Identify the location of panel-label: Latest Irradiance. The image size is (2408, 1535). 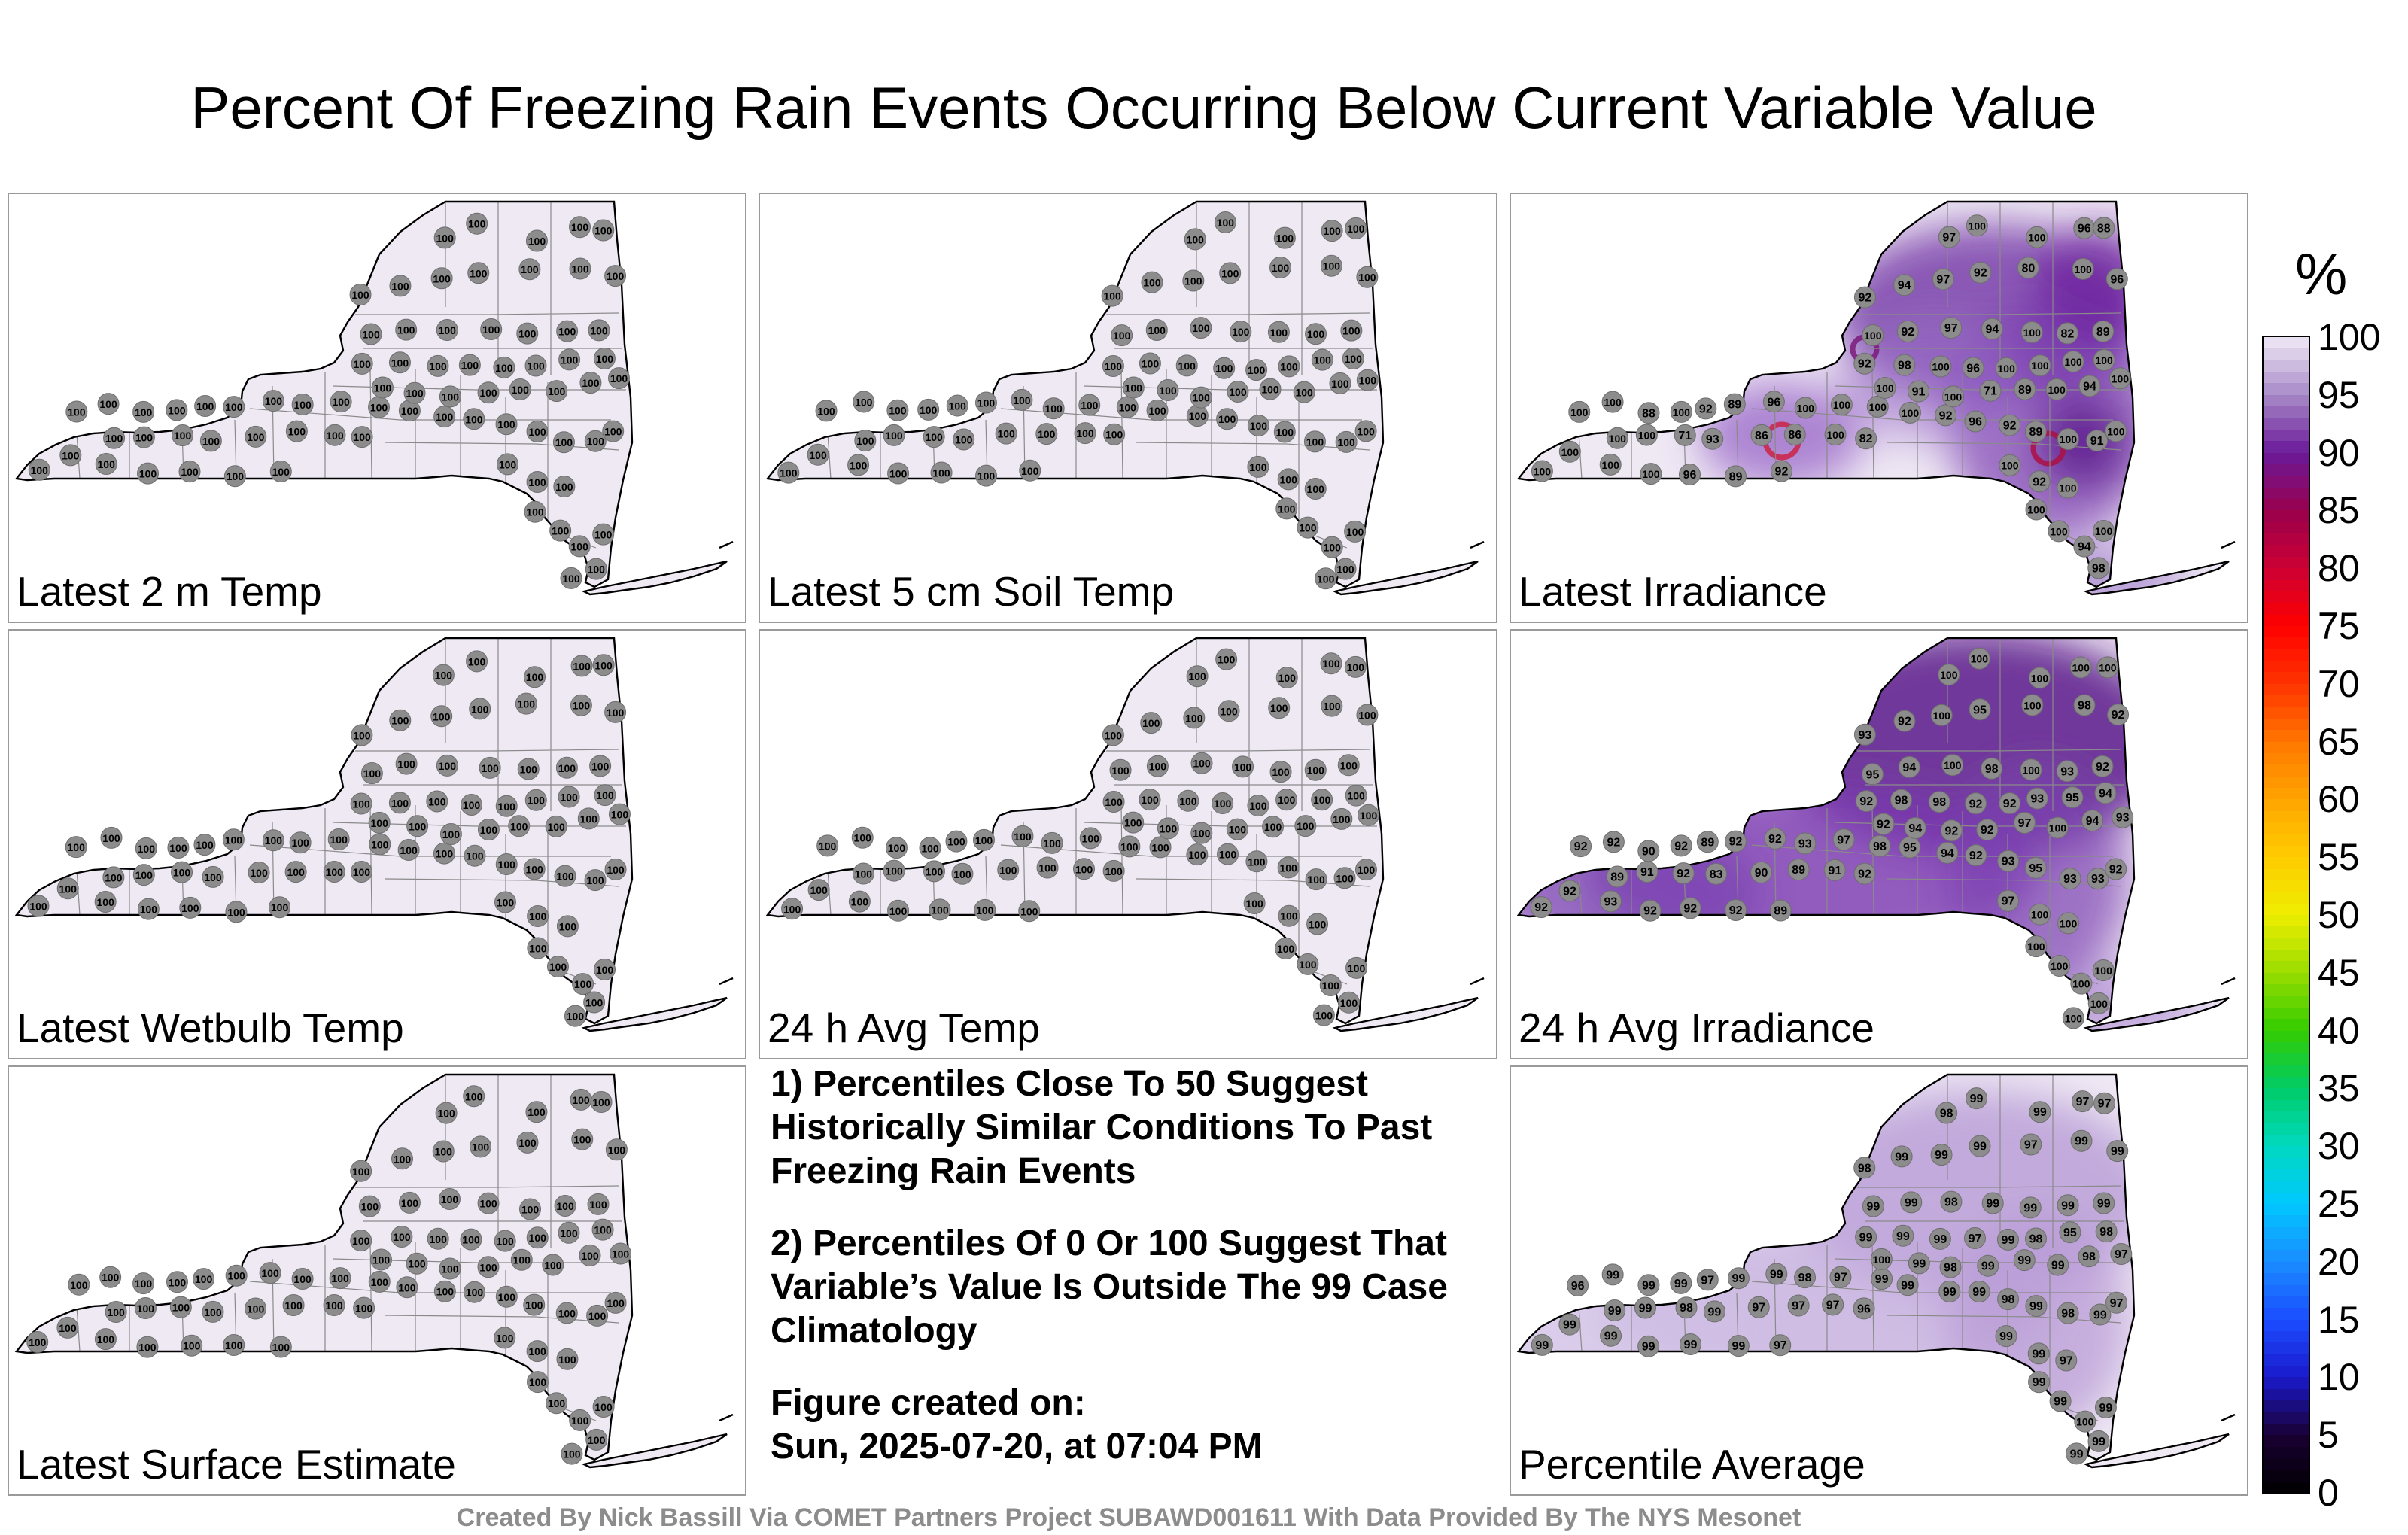
(1673, 591).